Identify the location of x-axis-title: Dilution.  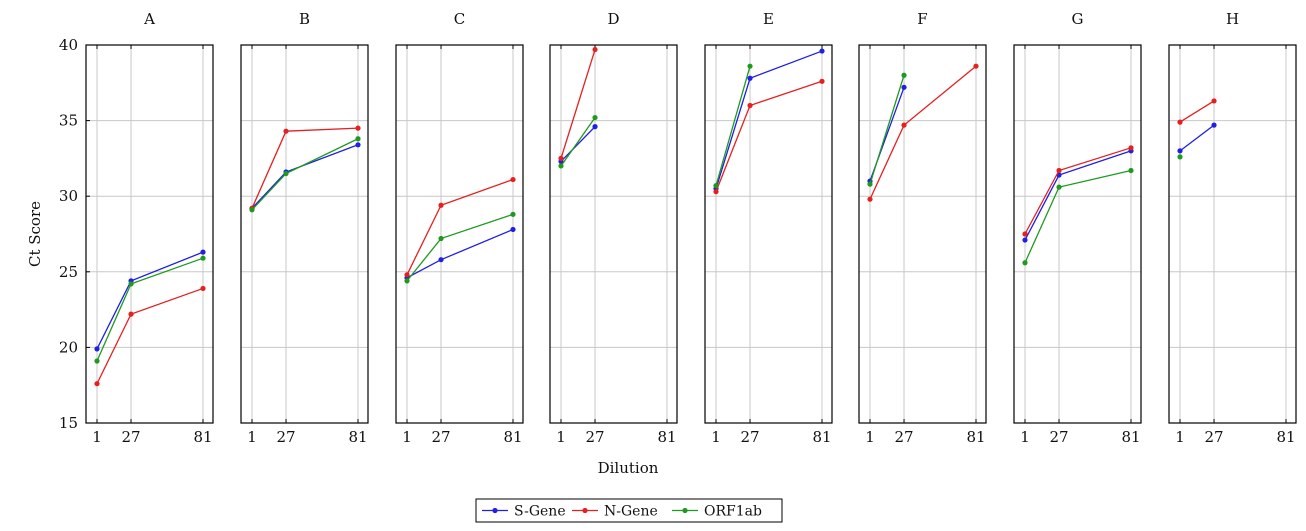
(628, 468).